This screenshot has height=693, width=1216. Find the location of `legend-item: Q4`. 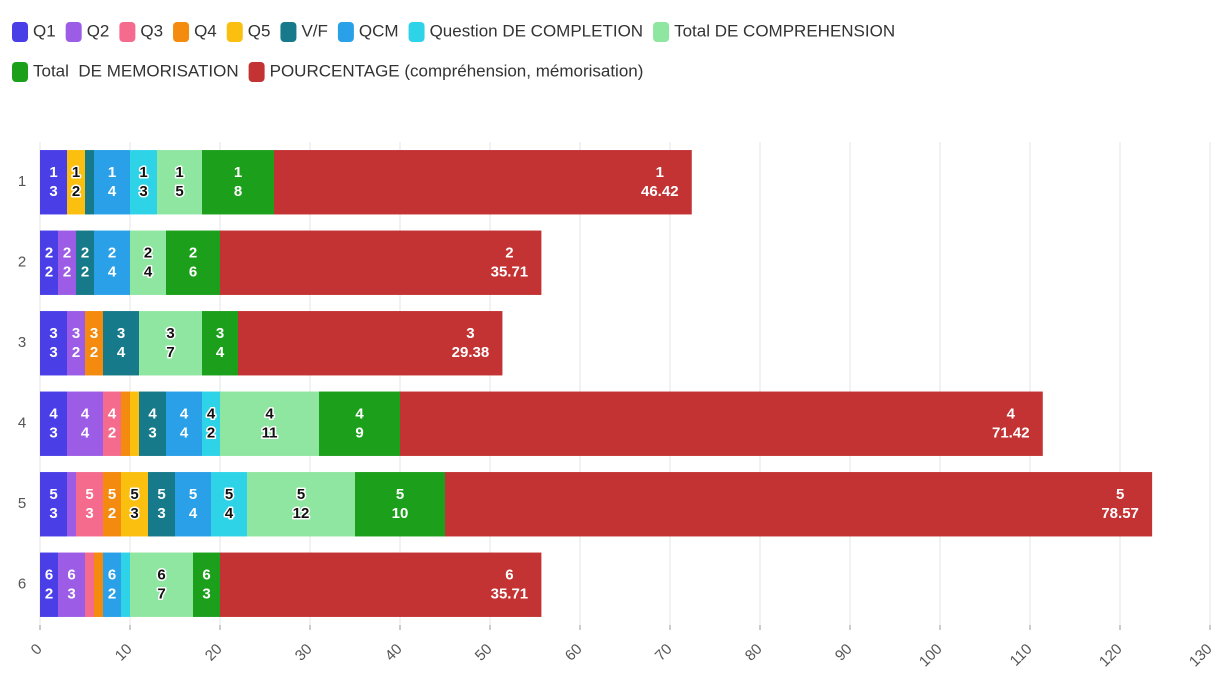

legend-item: Q4 is located at coordinates (195, 31).